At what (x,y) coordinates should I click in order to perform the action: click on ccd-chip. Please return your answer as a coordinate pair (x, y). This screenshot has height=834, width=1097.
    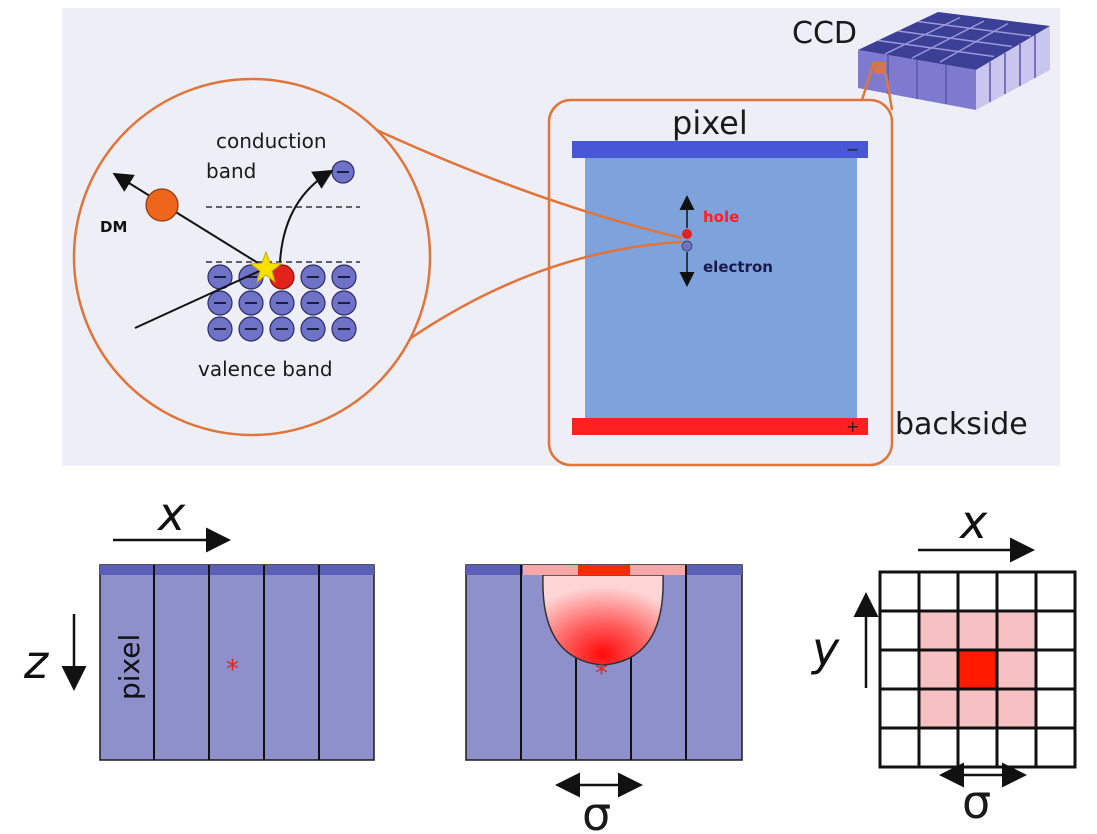
    Looking at the image, I should click on (954, 61).